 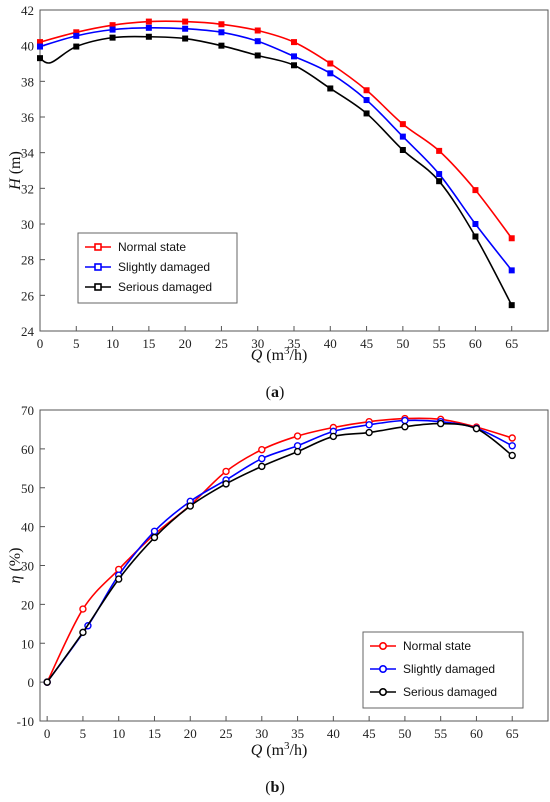 What do you see at coordinates (294, 343) in the screenshot?
I see `x-tick-label: 35` at bounding box center [294, 343].